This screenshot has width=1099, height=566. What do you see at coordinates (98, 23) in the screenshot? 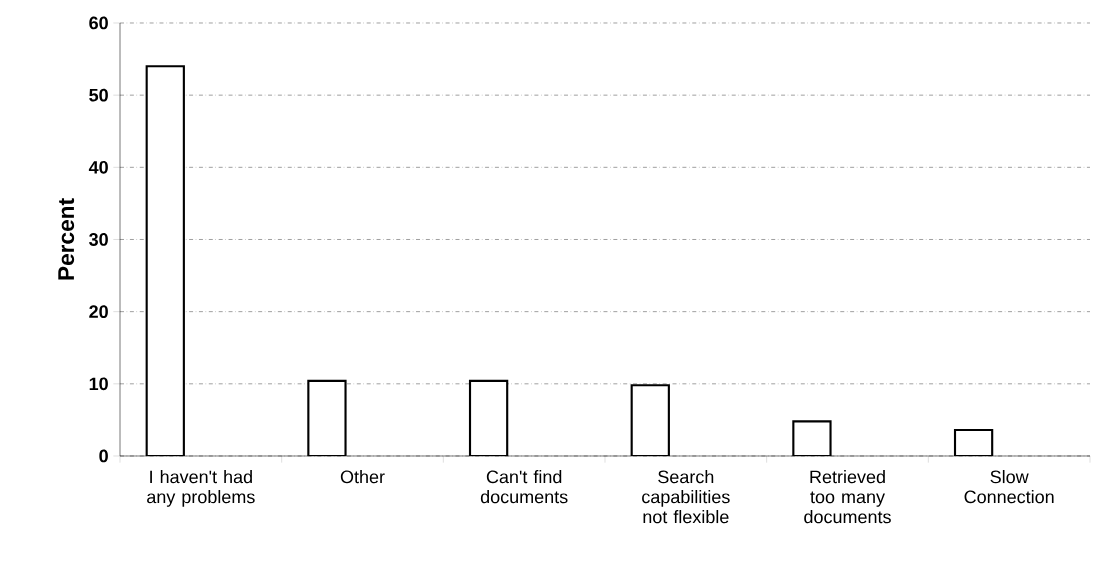
I see `y-tick-label: 60` at bounding box center [98, 23].